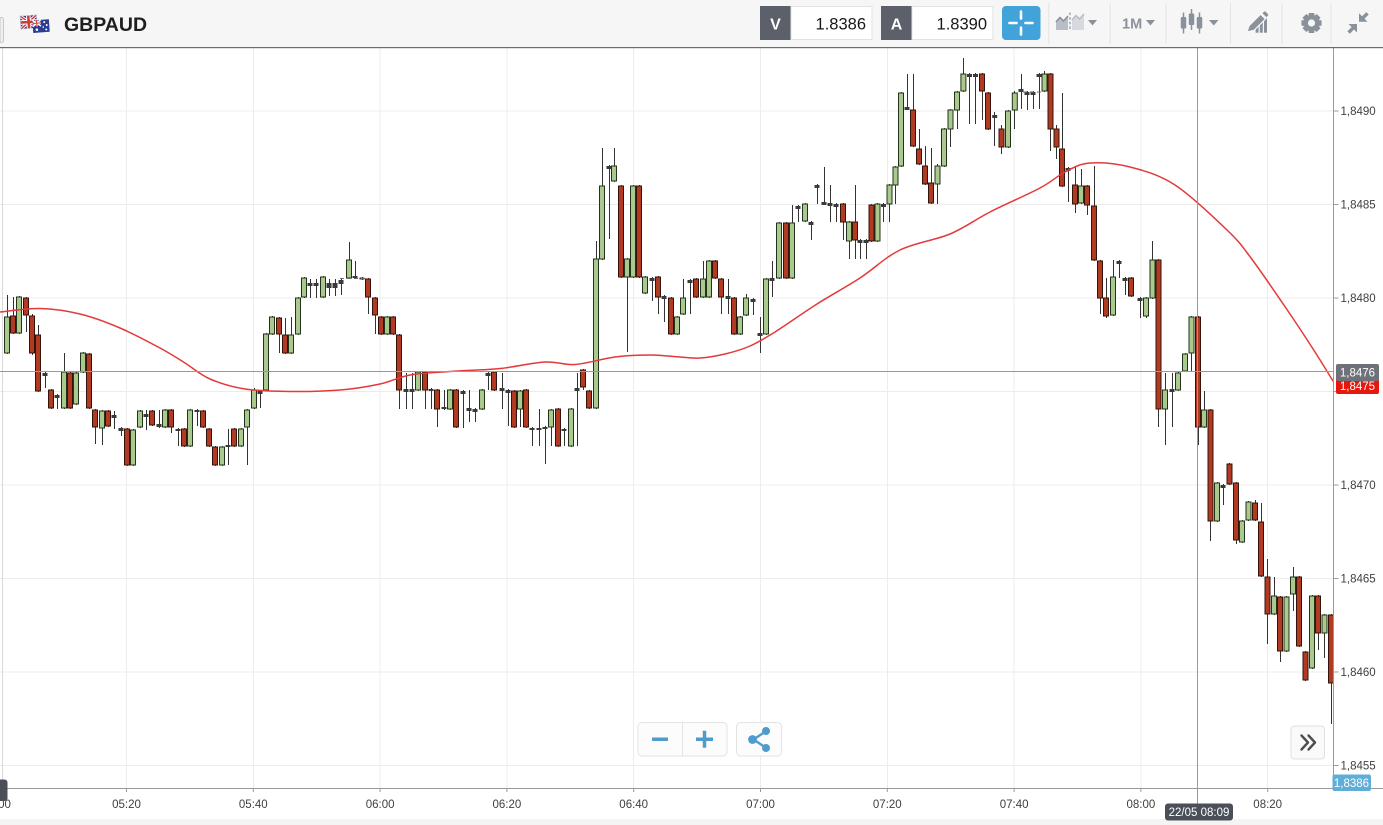 The width and height of the screenshot is (1383, 825). I want to click on svg-text: 05:40, so click(253, 805).